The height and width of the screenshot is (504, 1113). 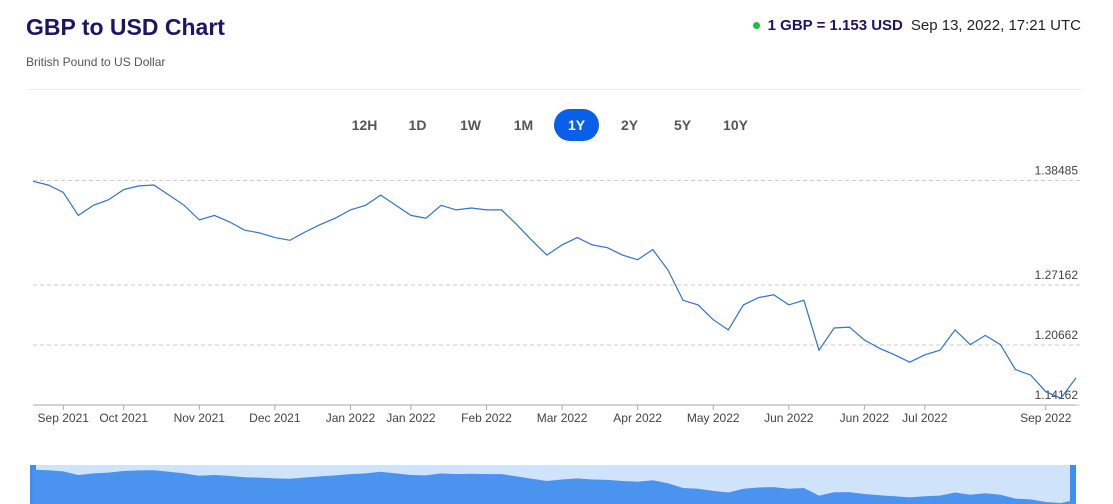 What do you see at coordinates (562, 418) in the screenshot?
I see `x-tick-label: Mar 2022` at bounding box center [562, 418].